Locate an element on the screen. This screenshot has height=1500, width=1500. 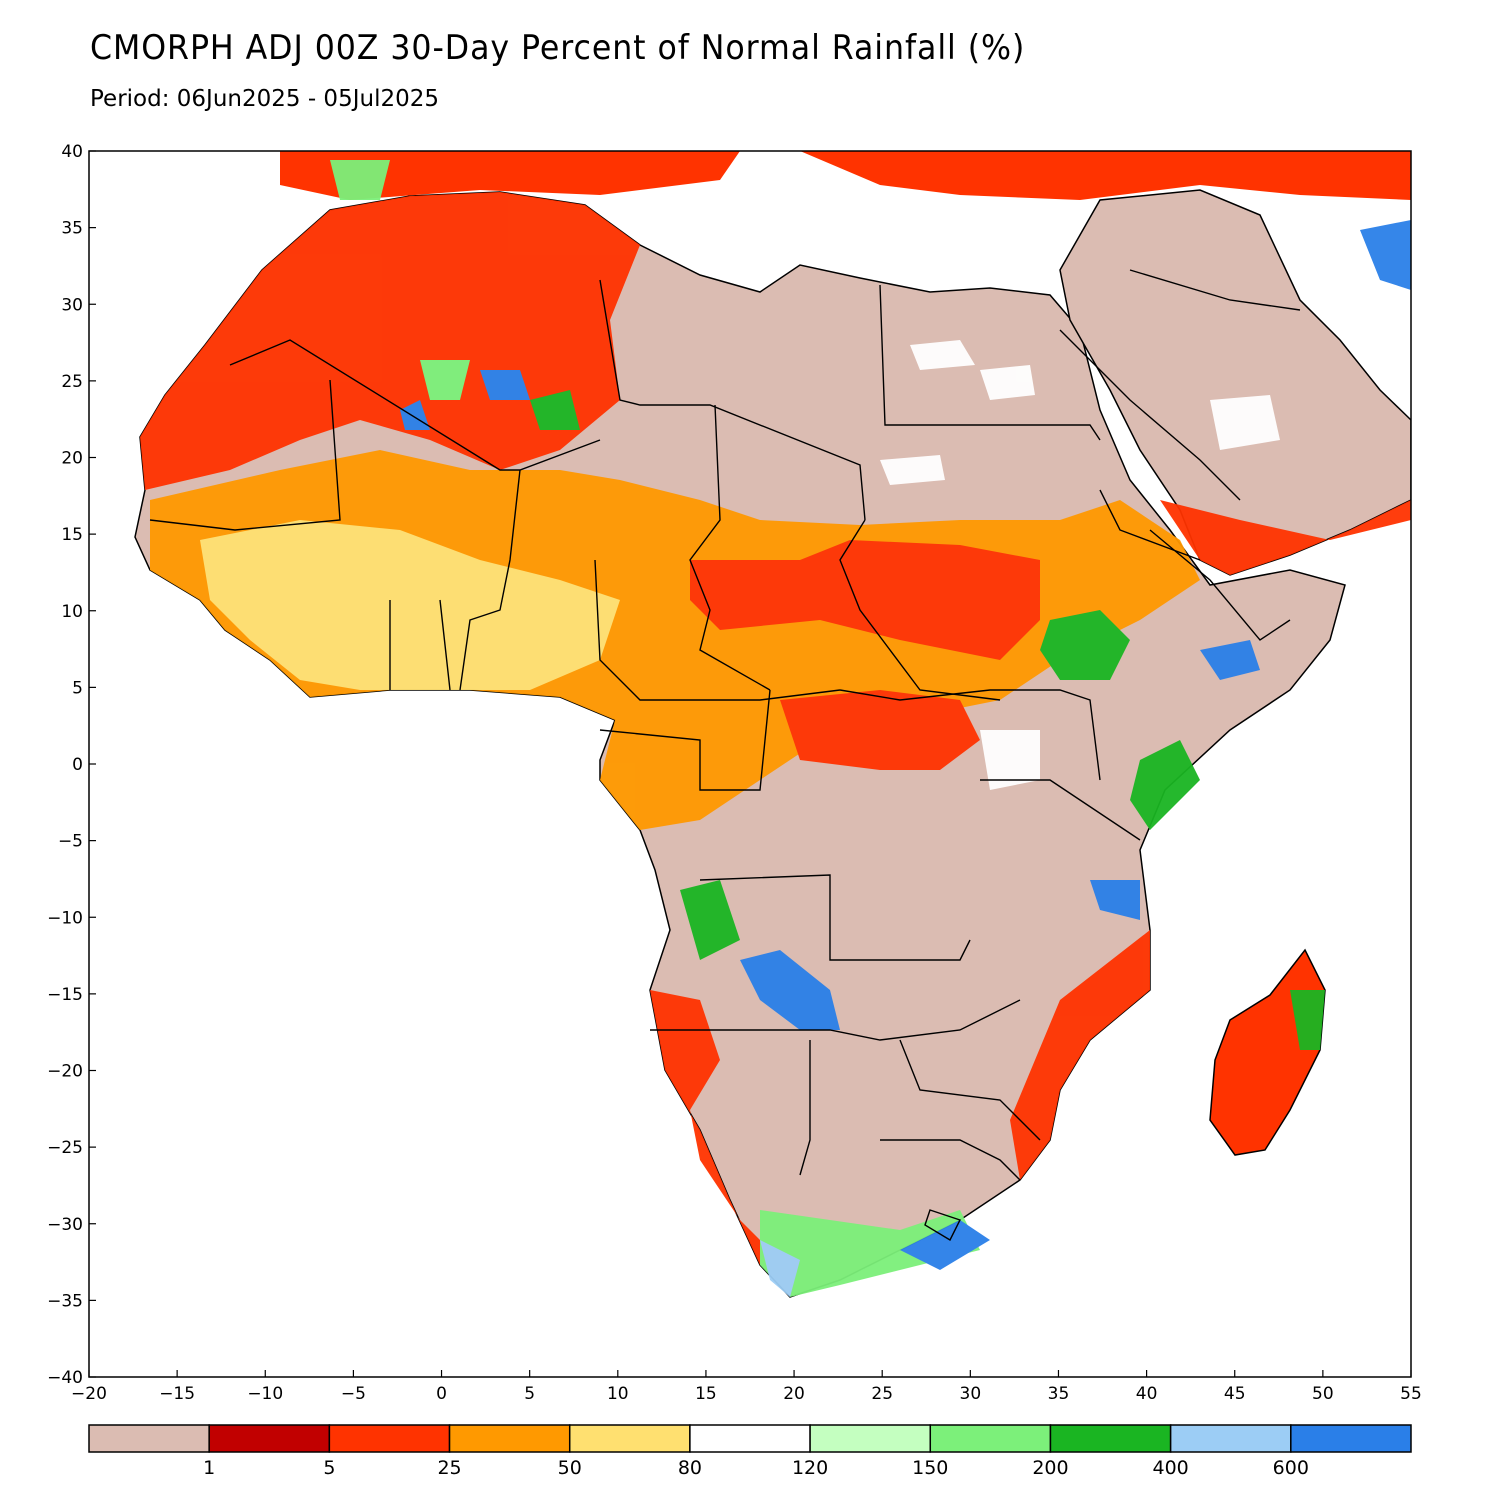
x-axis: −20 −15 −10 −5 0 5 10 15 20 25 30 35 40 45 50 55 is located at coordinates (746, 1387).